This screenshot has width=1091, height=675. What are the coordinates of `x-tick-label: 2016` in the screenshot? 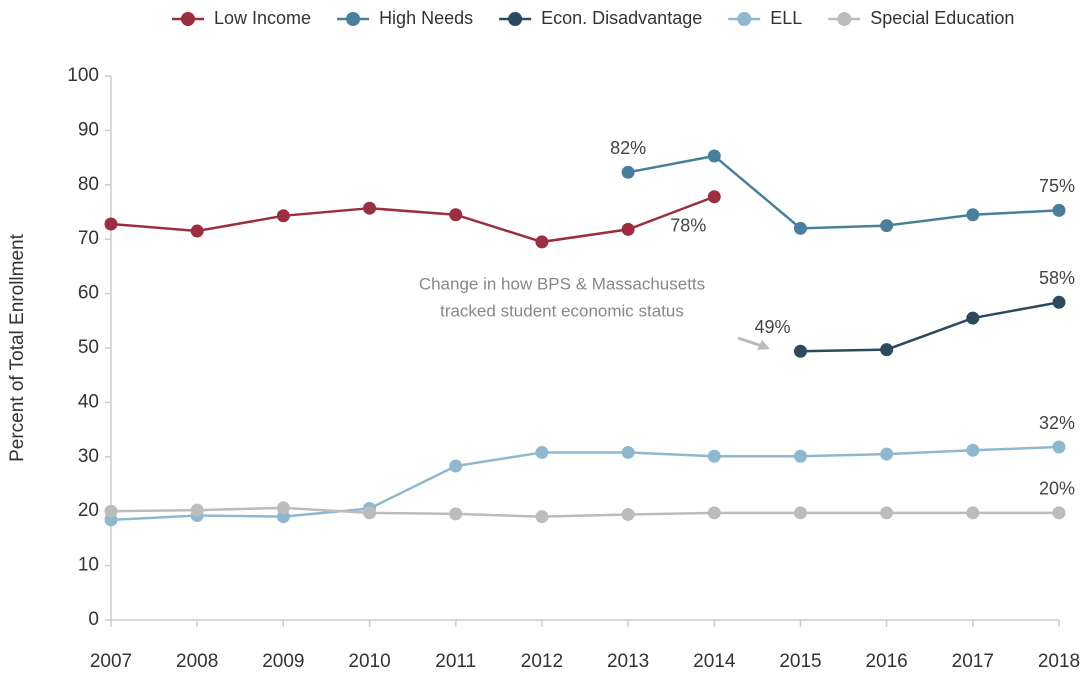 It's located at (886, 661).